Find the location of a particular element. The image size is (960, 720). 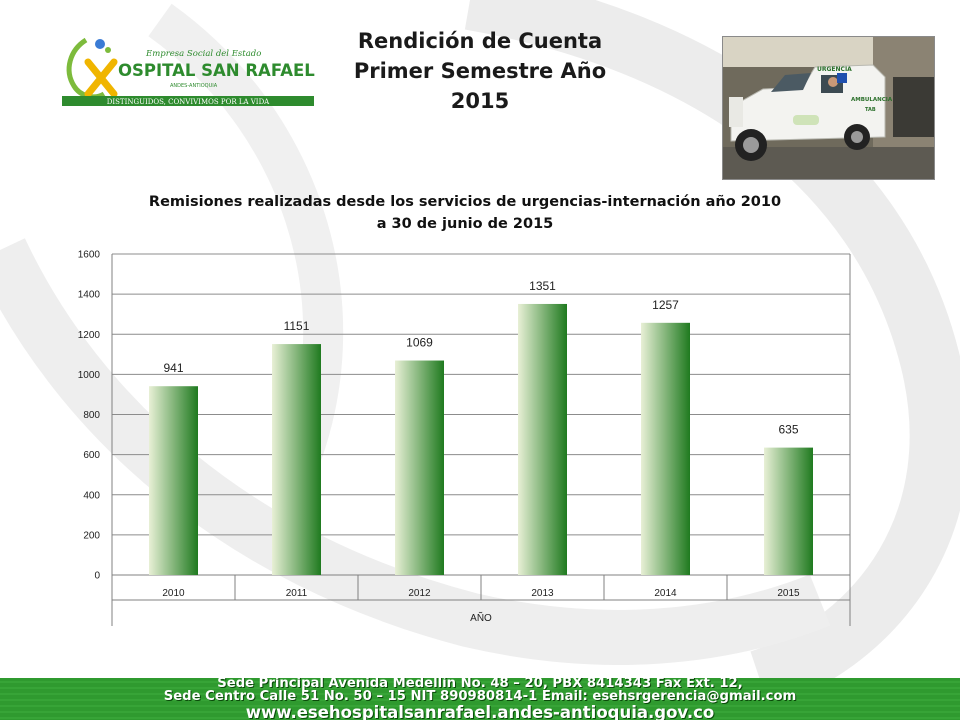

slide-title-line1: Rendición de Cuenta is located at coordinates (480, 41).